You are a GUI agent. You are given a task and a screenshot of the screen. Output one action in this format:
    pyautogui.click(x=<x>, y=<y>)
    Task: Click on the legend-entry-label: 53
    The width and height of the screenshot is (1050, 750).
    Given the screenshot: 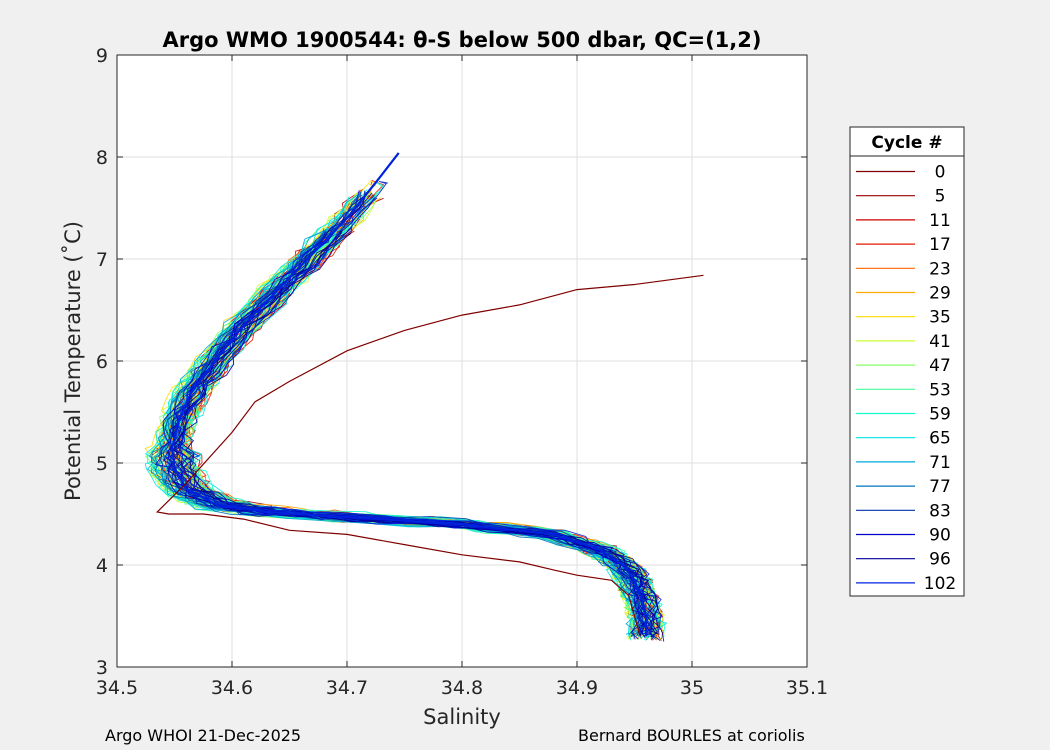 What is the action you would take?
    pyautogui.click(x=940, y=390)
    